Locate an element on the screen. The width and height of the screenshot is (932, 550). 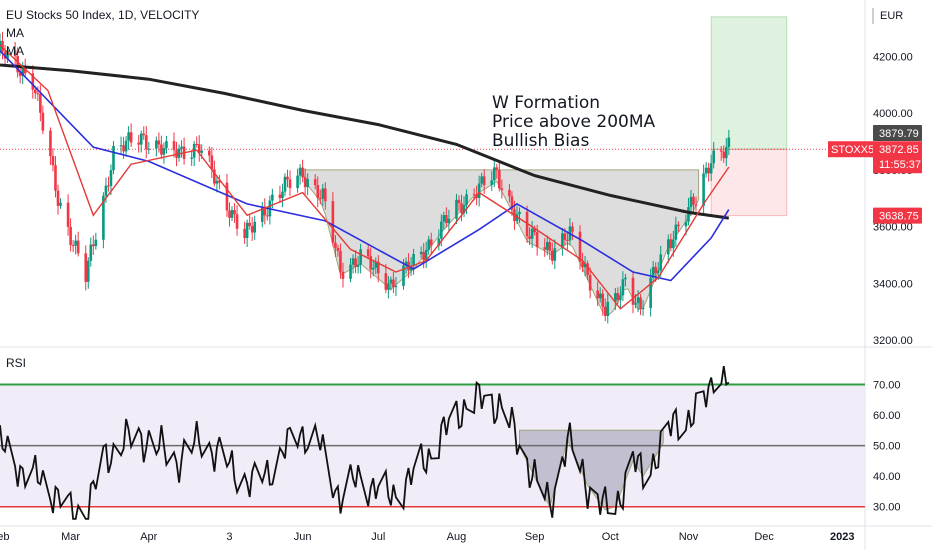
stop-zone is located at coordinates (749, 182).